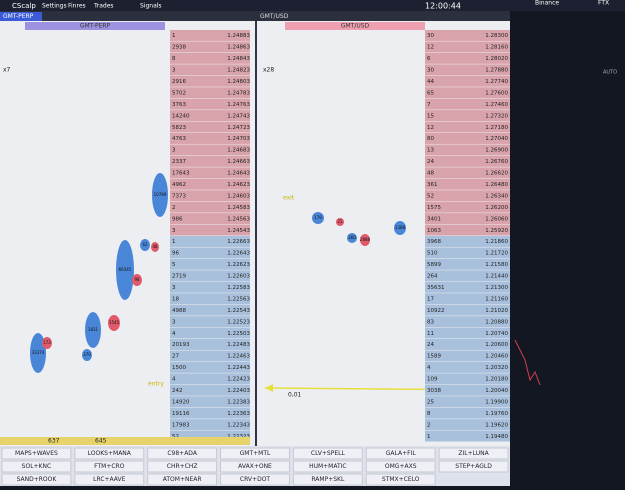 This screenshot has height=490, width=625. I want to click on ladder-volume: 4, so click(174, 380).